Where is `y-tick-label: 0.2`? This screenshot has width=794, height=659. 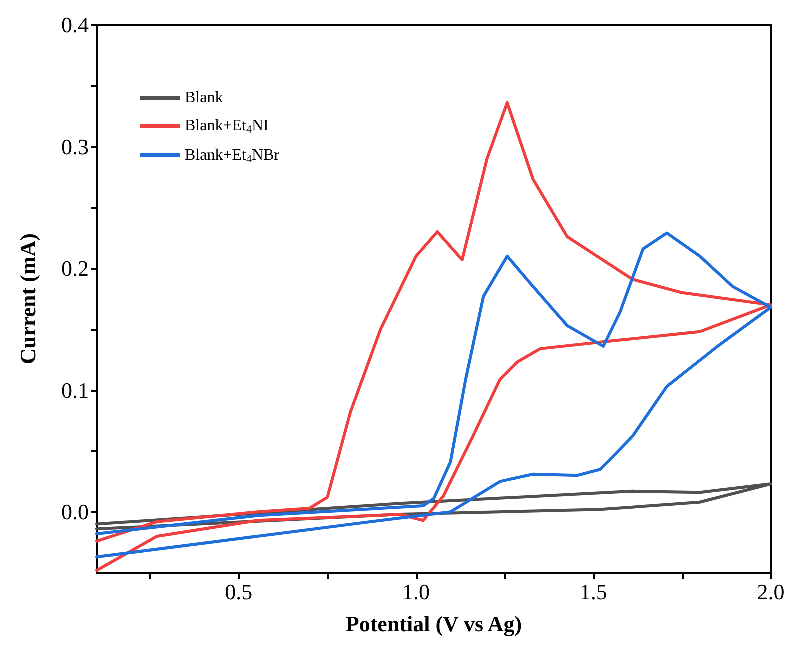 y-tick-label: 0.2 is located at coordinates (75, 269).